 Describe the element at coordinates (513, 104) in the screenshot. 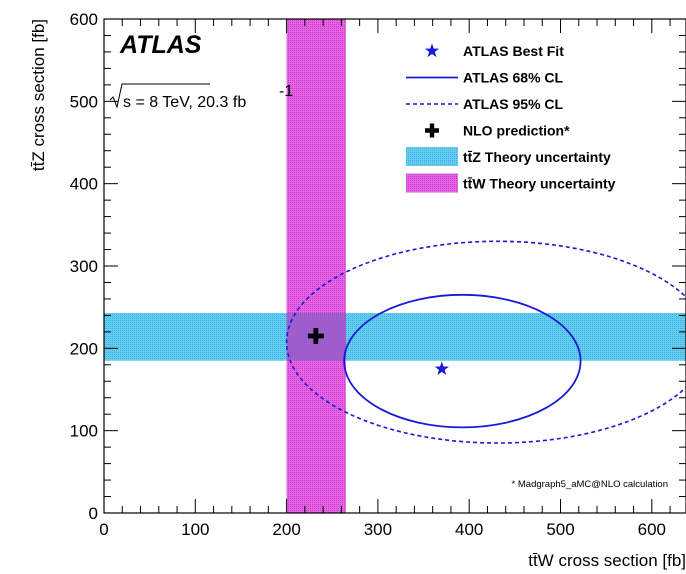

I see `legend-label: ATLAS 95% CL` at that location.